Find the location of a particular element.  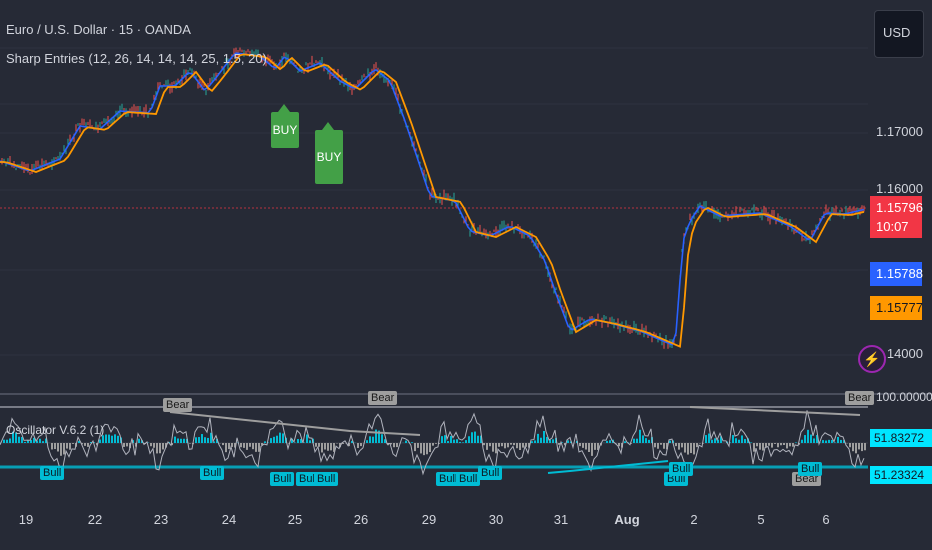

time-label-6: 6 is located at coordinates (826, 519).